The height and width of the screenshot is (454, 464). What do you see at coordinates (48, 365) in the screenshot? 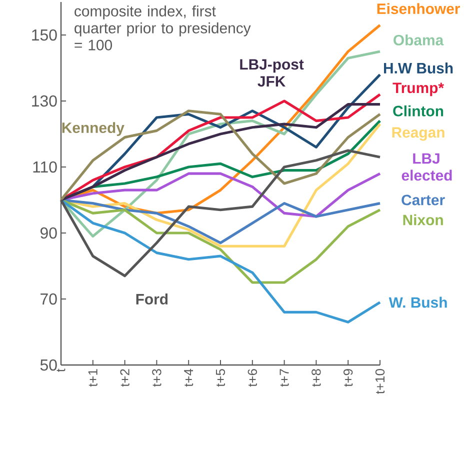
I see `y-tick-label: 50` at bounding box center [48, 365].